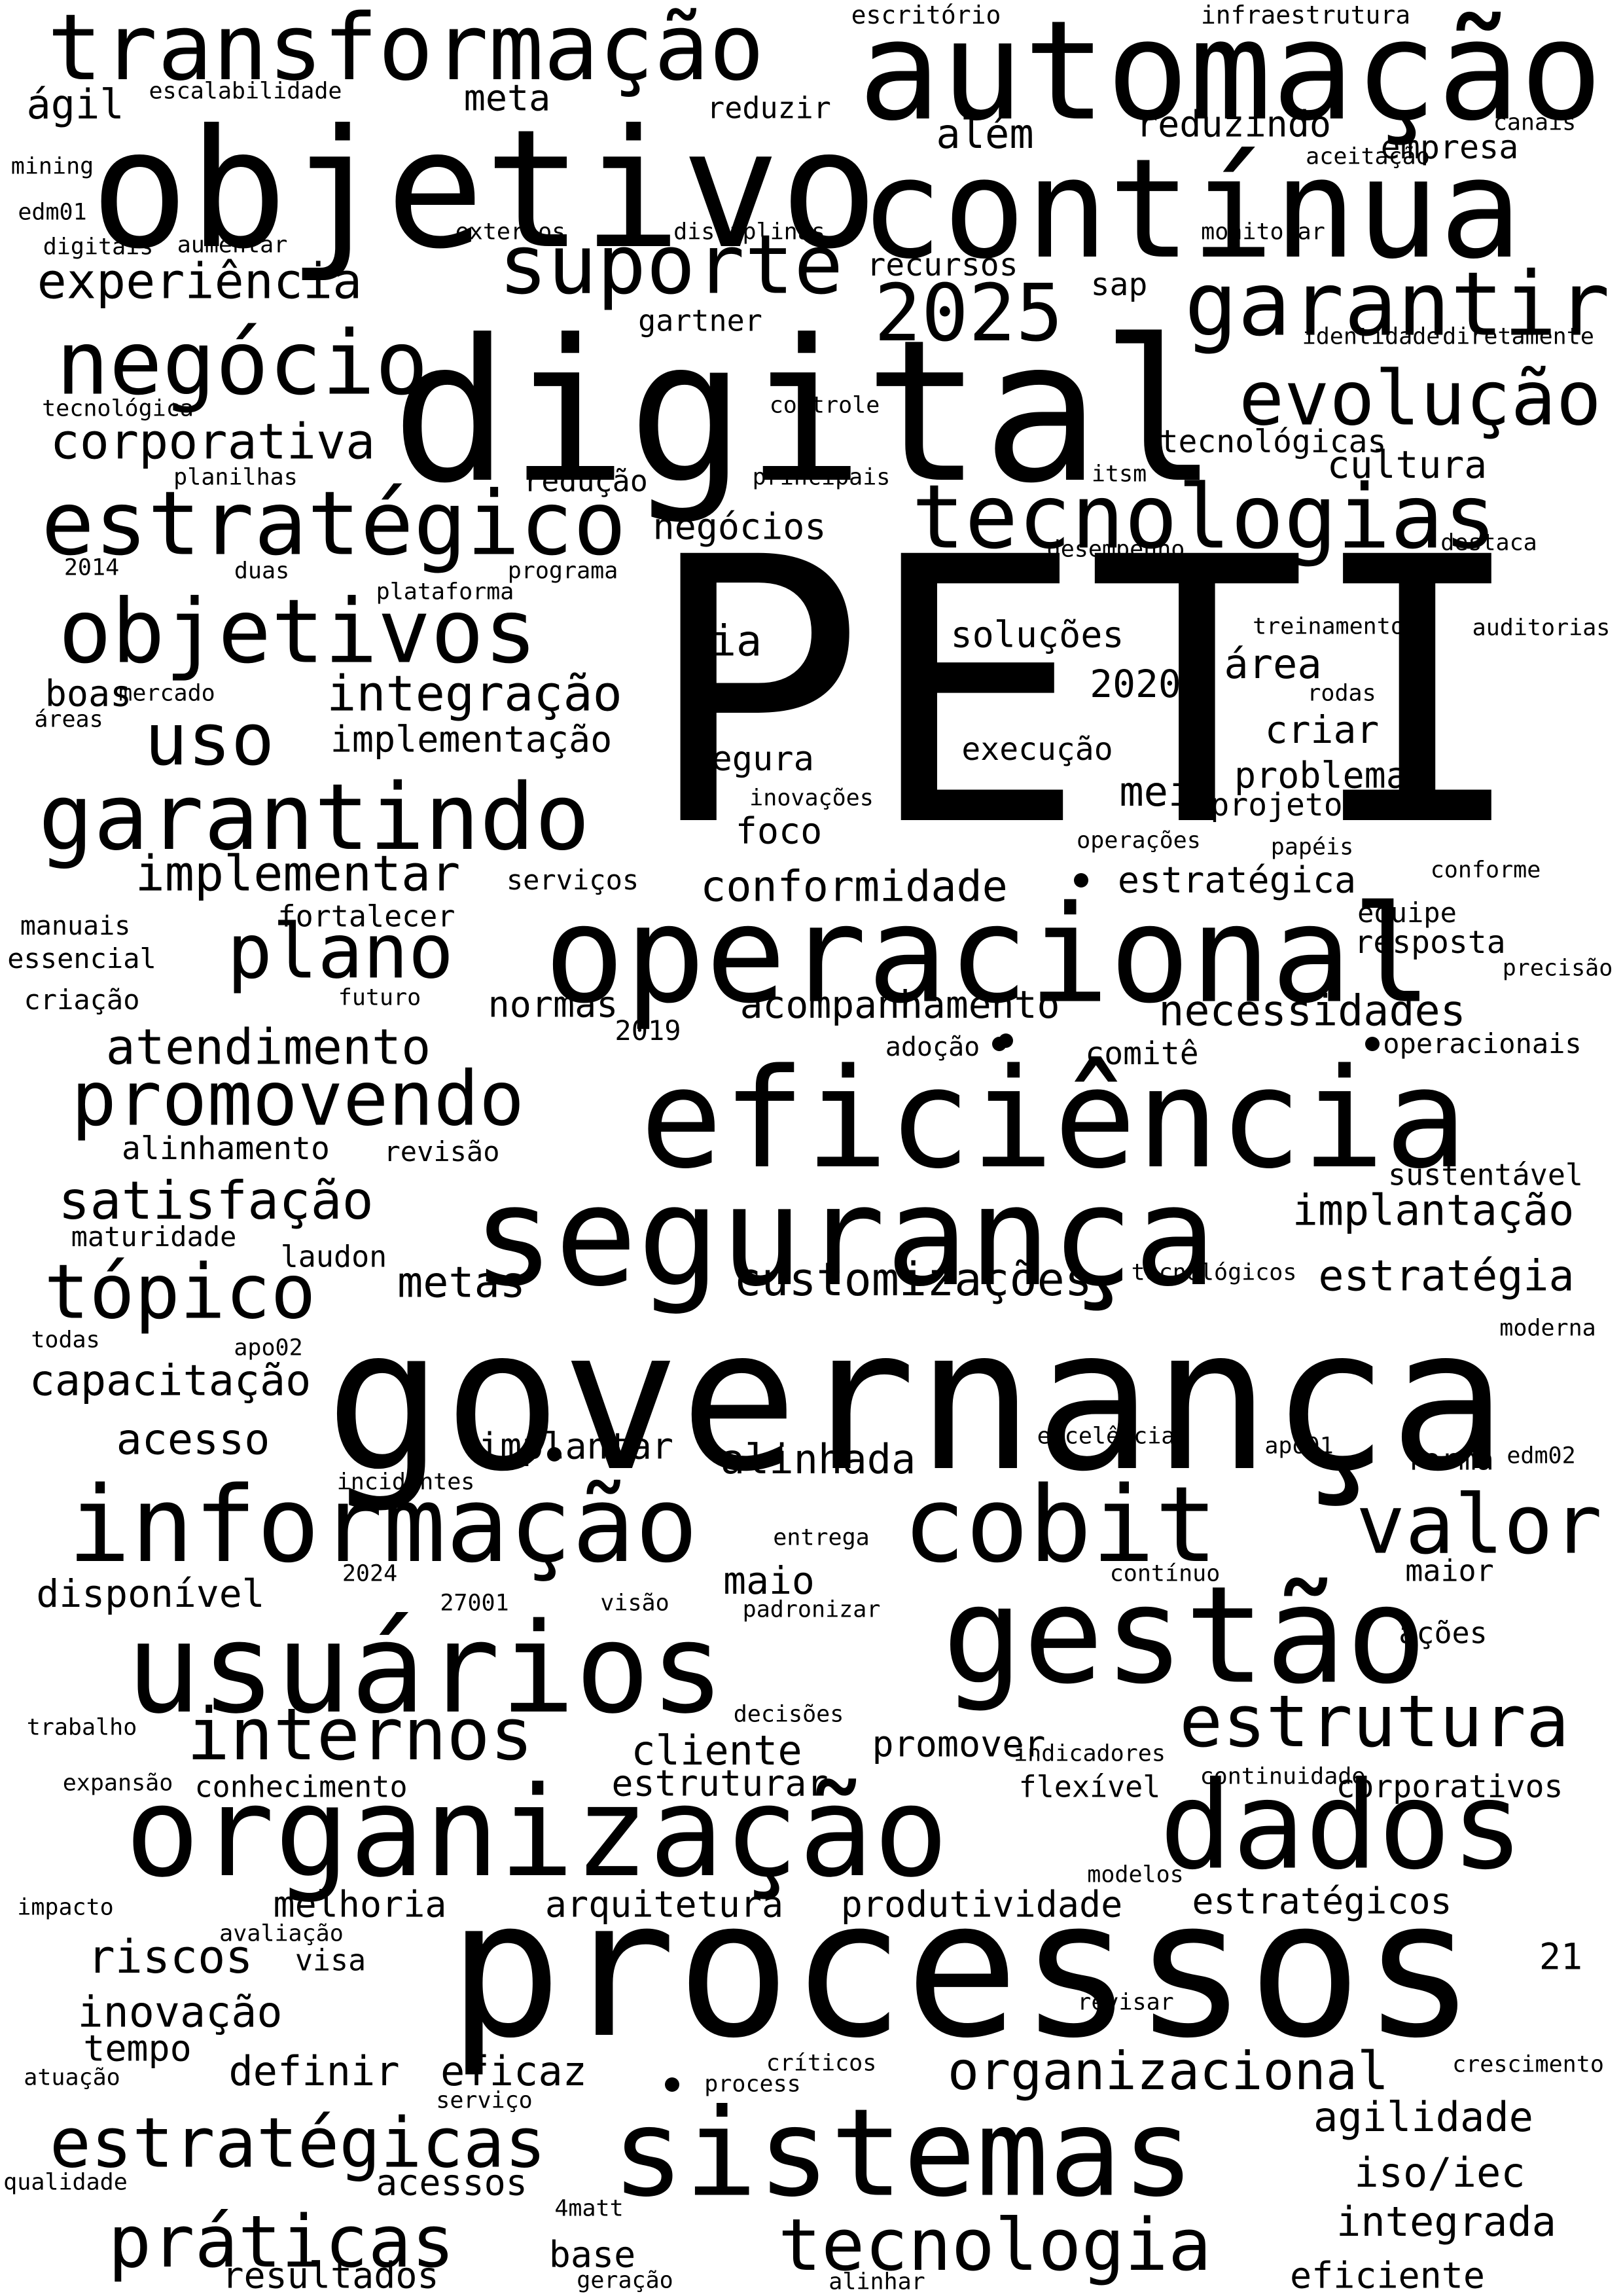  Describe the element at coordinates (716, 1750) in the screenshot. I see `word-cliente: cliente` at that location.